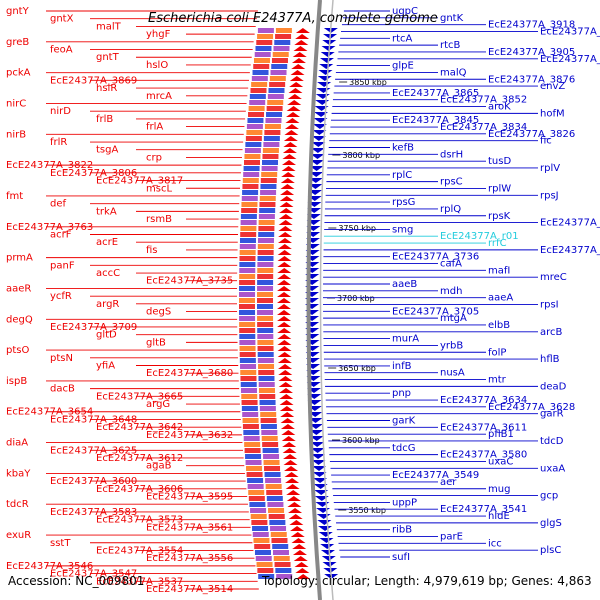 Image resolution: width=600 pixels, height=600 pixels. I want to click on gene-label: EcE24377A_3625, so click(93, 450).